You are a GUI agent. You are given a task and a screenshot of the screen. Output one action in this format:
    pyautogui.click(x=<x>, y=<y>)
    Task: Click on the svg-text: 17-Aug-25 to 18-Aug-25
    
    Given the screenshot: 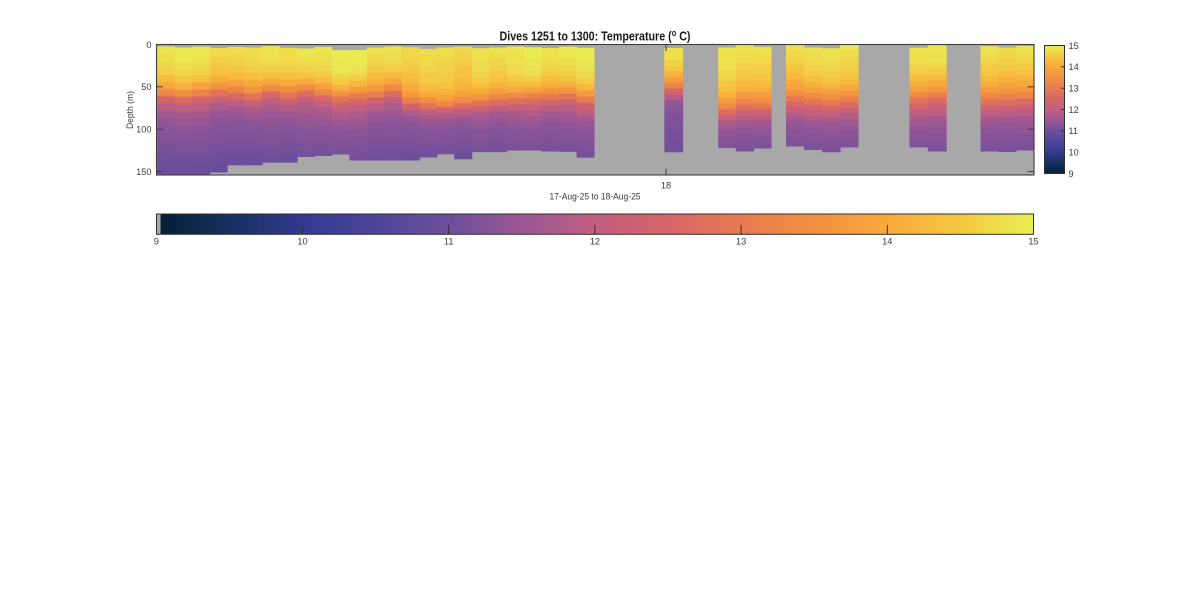 What is the action you would take?
    pyautogui.click(x=595, y=197)
    